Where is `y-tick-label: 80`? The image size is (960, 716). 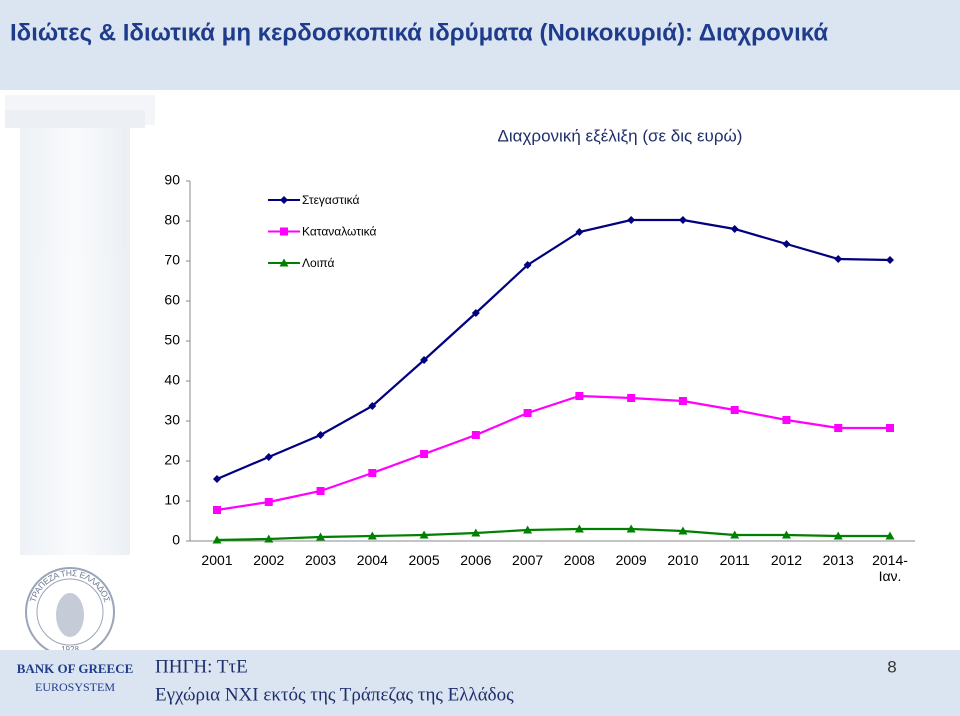
y-tick-label: 80 is located at coordinates (172, 220).